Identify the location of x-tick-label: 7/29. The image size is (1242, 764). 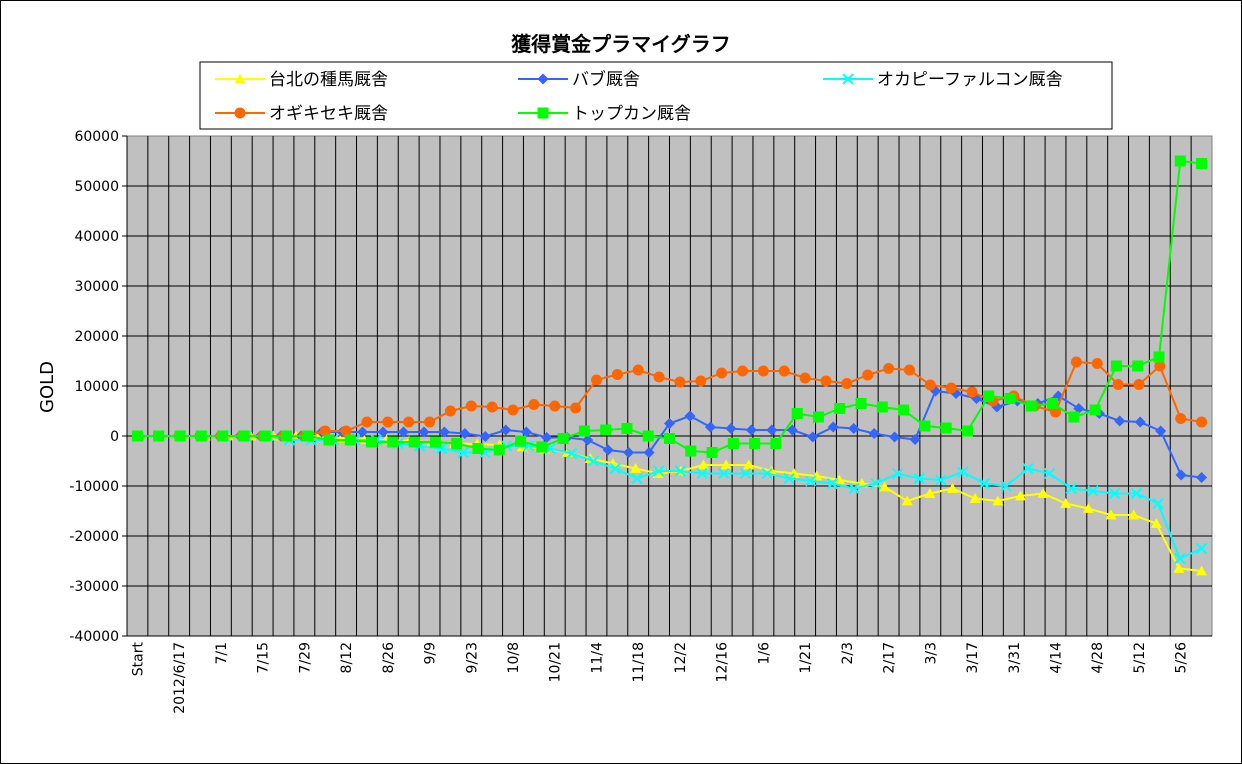
(305, 657).